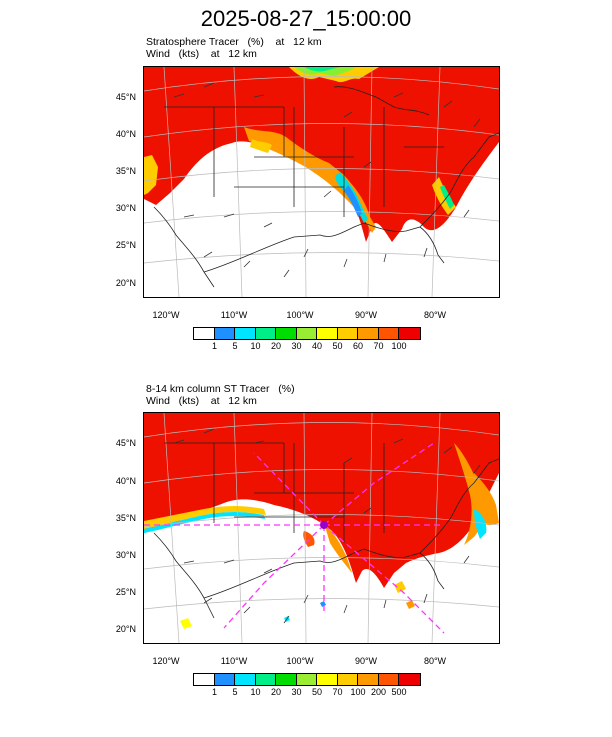 The height and width of the screenshot is (737, 612). What do you see at coordinates (366, 661) in the screenshot?
I see `panel2-lon-label: 90°W` at bounding box center [366, 661].